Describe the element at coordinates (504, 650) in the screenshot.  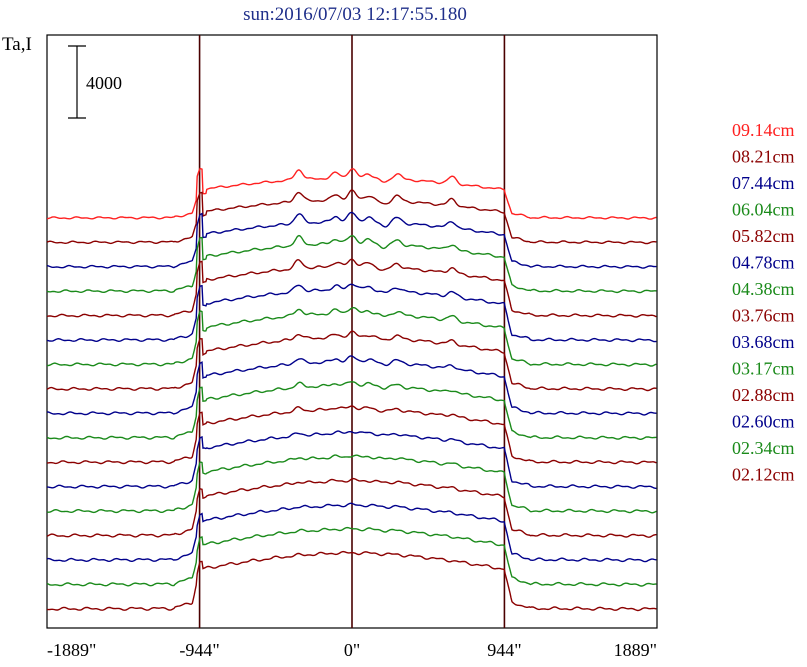
I see `x-tick-label: 944"` at that location.